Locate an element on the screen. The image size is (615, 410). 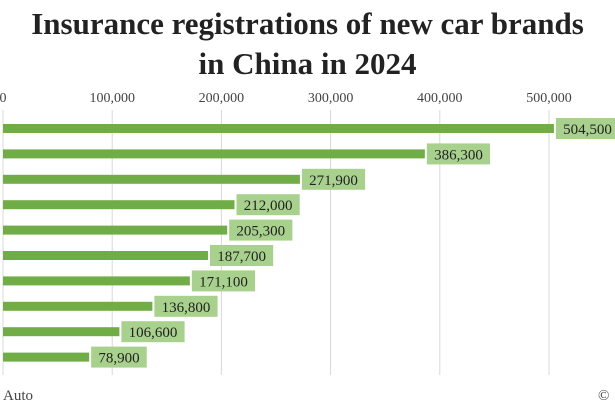
value-label: 171,100 is located at coordinates (223, 282).